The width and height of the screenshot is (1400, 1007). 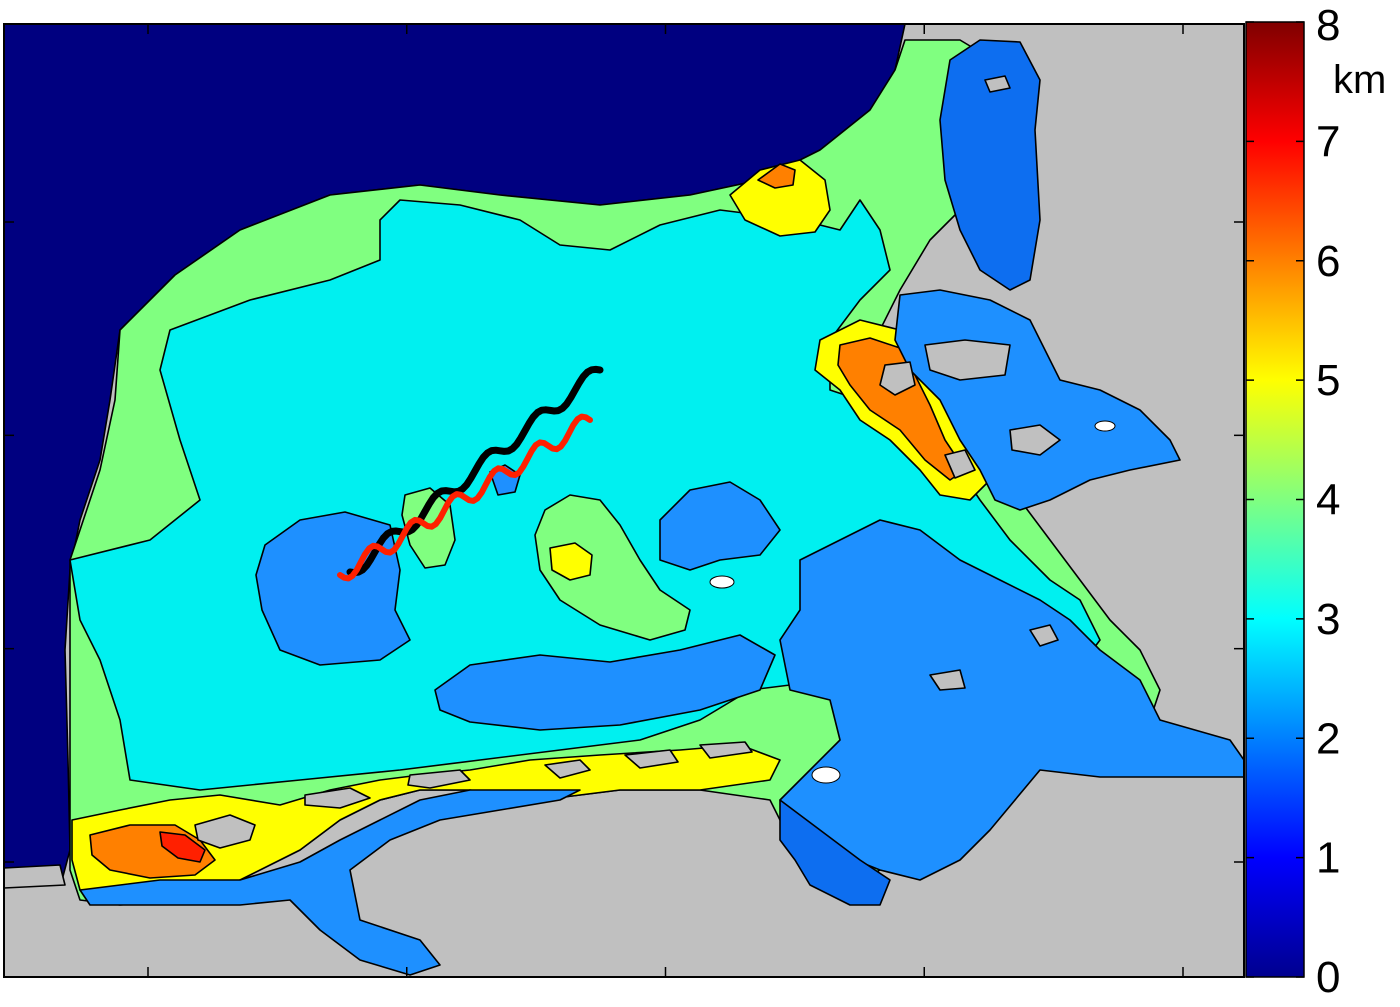 I want to click on track-black, so click(x=475, y=471).